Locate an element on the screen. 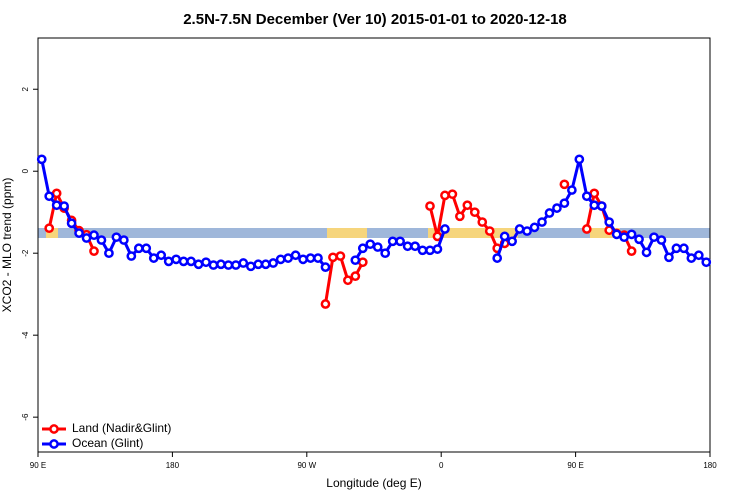  legend-label: Land (Nadir&Glint) is located at coordinates (121, 428).